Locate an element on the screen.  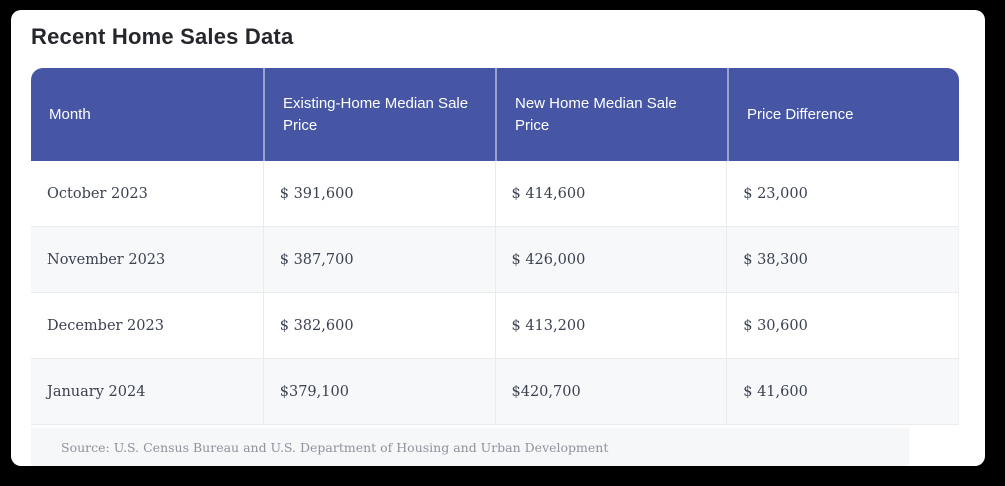
cell-month: November 2023 is located at coordinates (106, 259).